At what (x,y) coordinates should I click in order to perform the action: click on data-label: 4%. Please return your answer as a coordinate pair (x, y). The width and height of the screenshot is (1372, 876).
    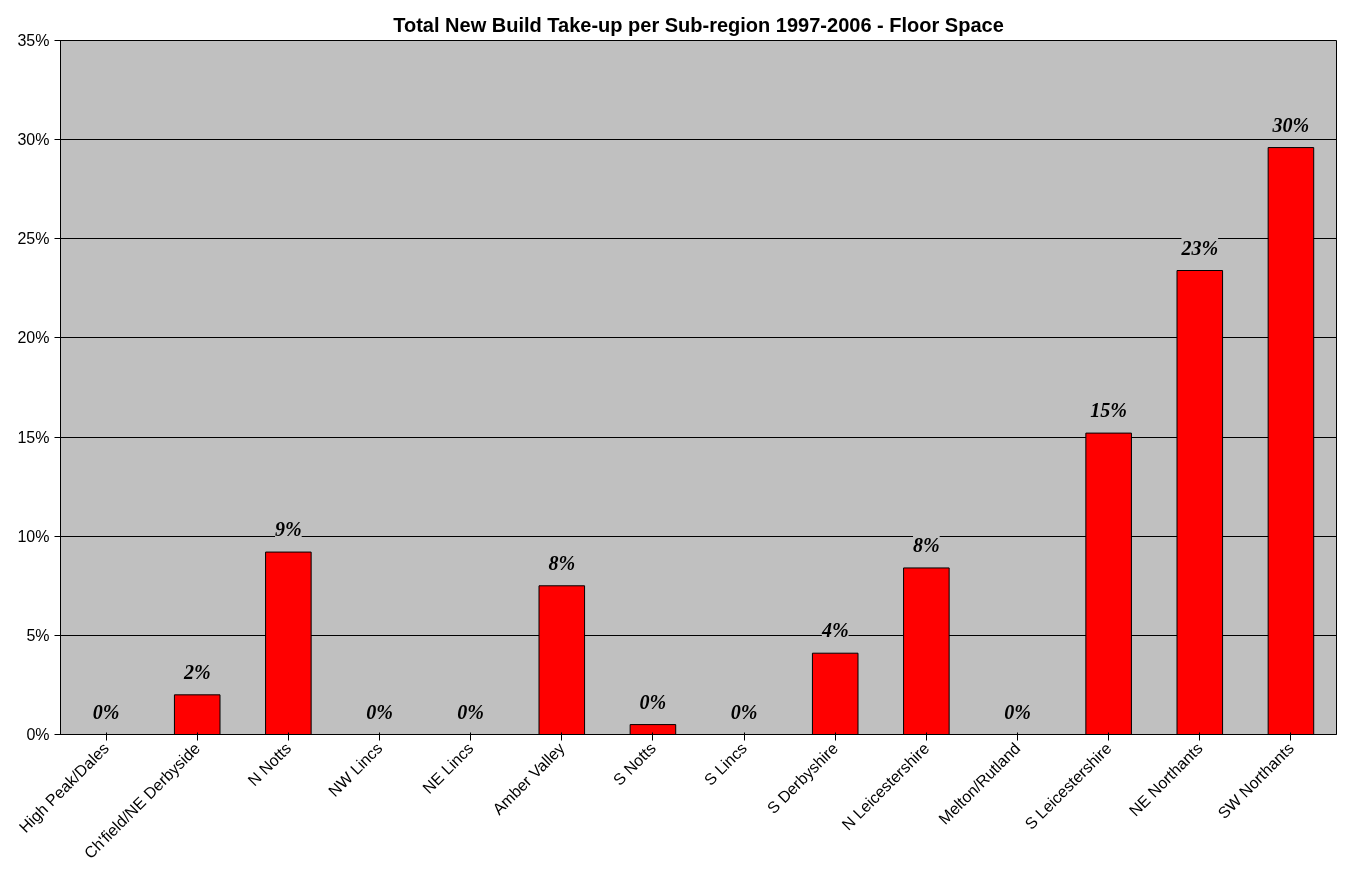
    Looking at the image, I should click on (834, 630).